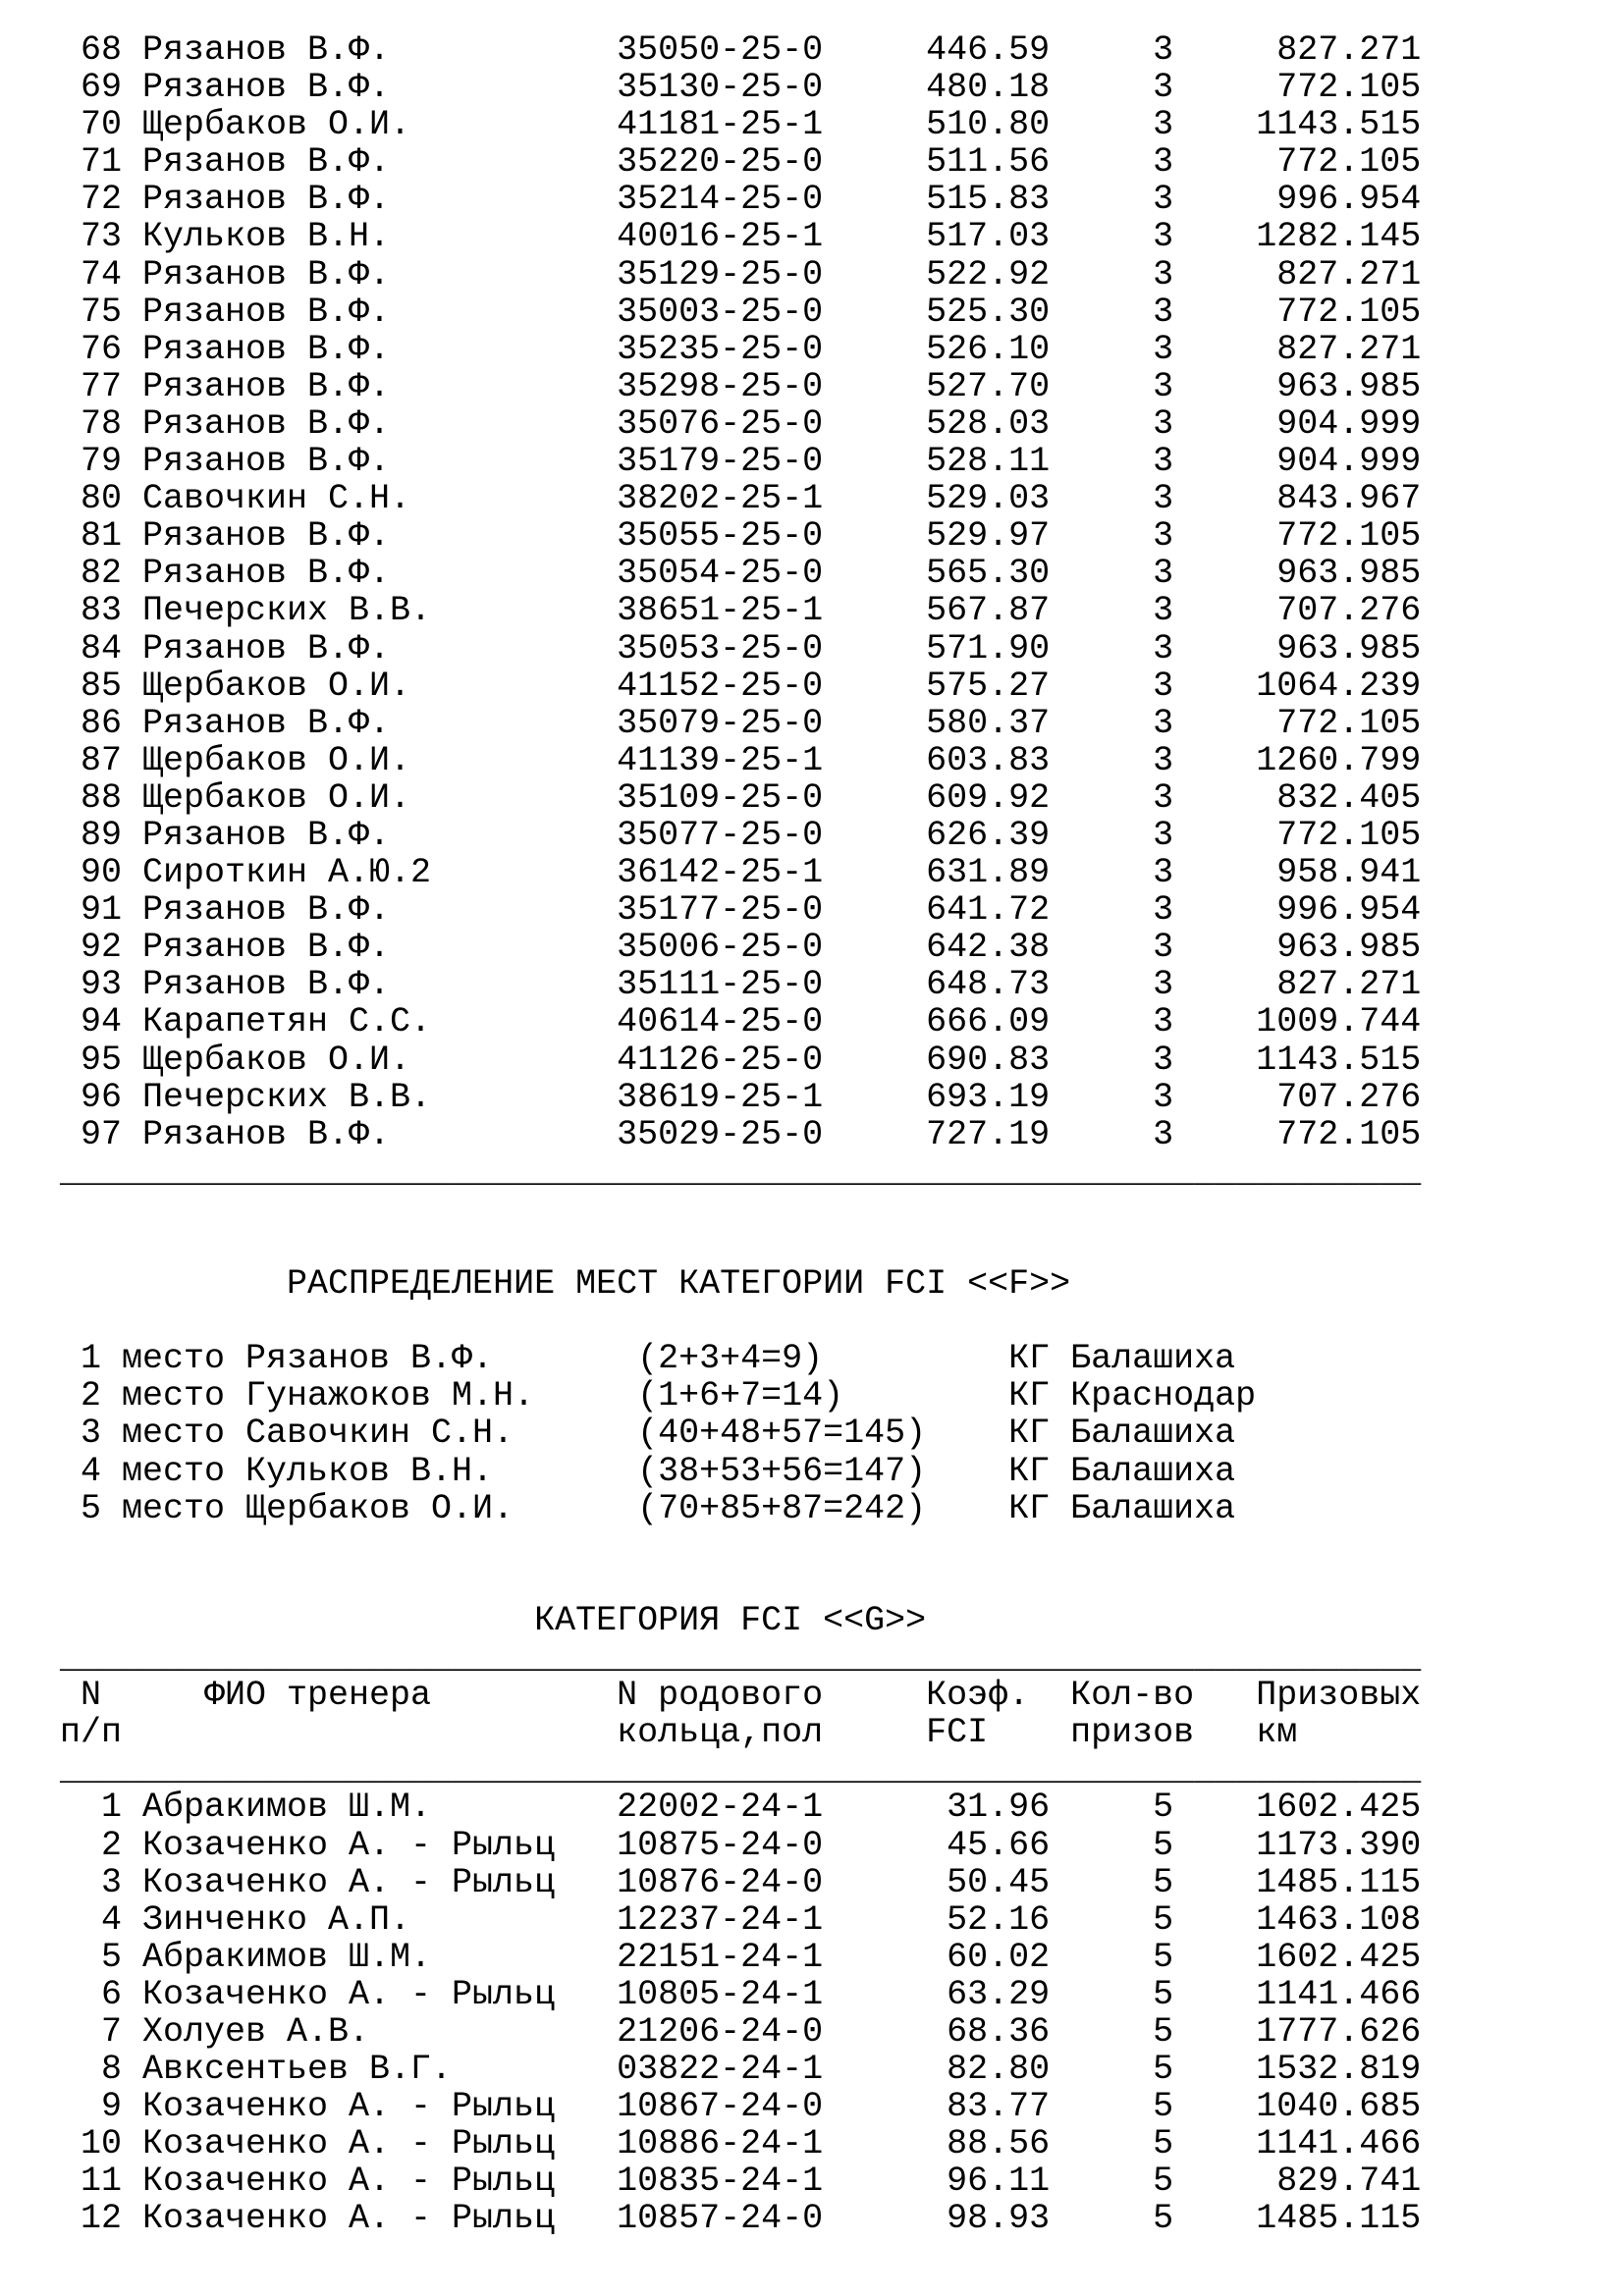  I want to click on fci-coefficient: 528.03, so click(988, 424).